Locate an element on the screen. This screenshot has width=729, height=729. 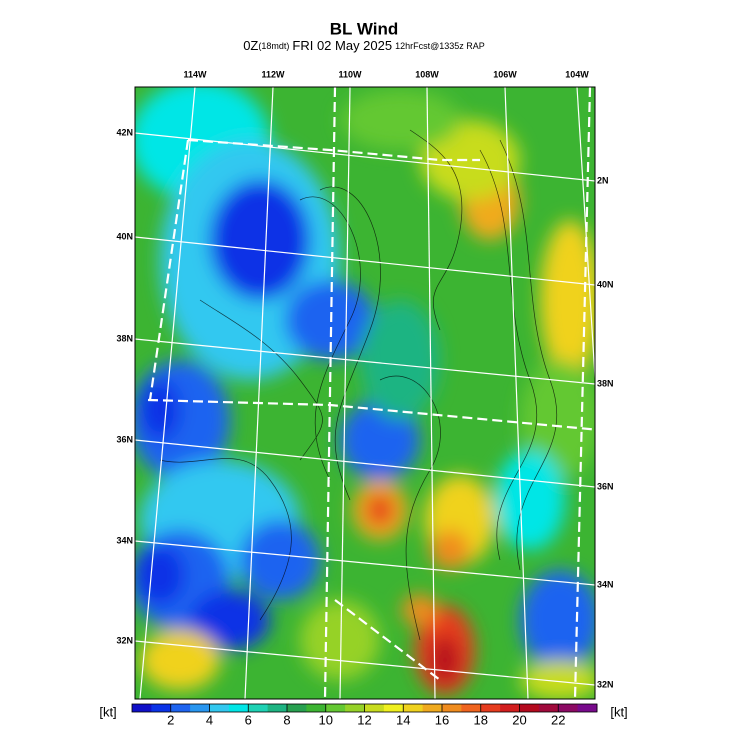
lon-label: 108W is located at coordinates (427, 74).